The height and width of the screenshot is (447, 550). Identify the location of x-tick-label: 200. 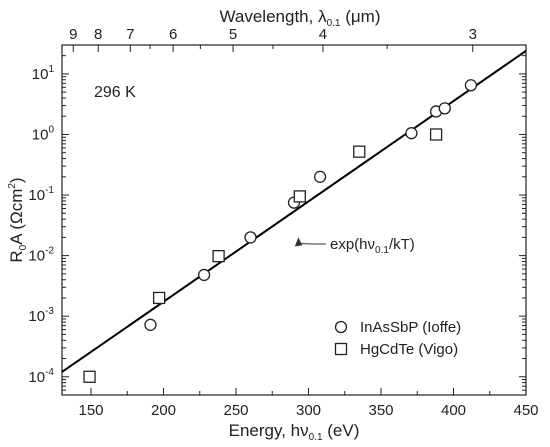
(163, 410).